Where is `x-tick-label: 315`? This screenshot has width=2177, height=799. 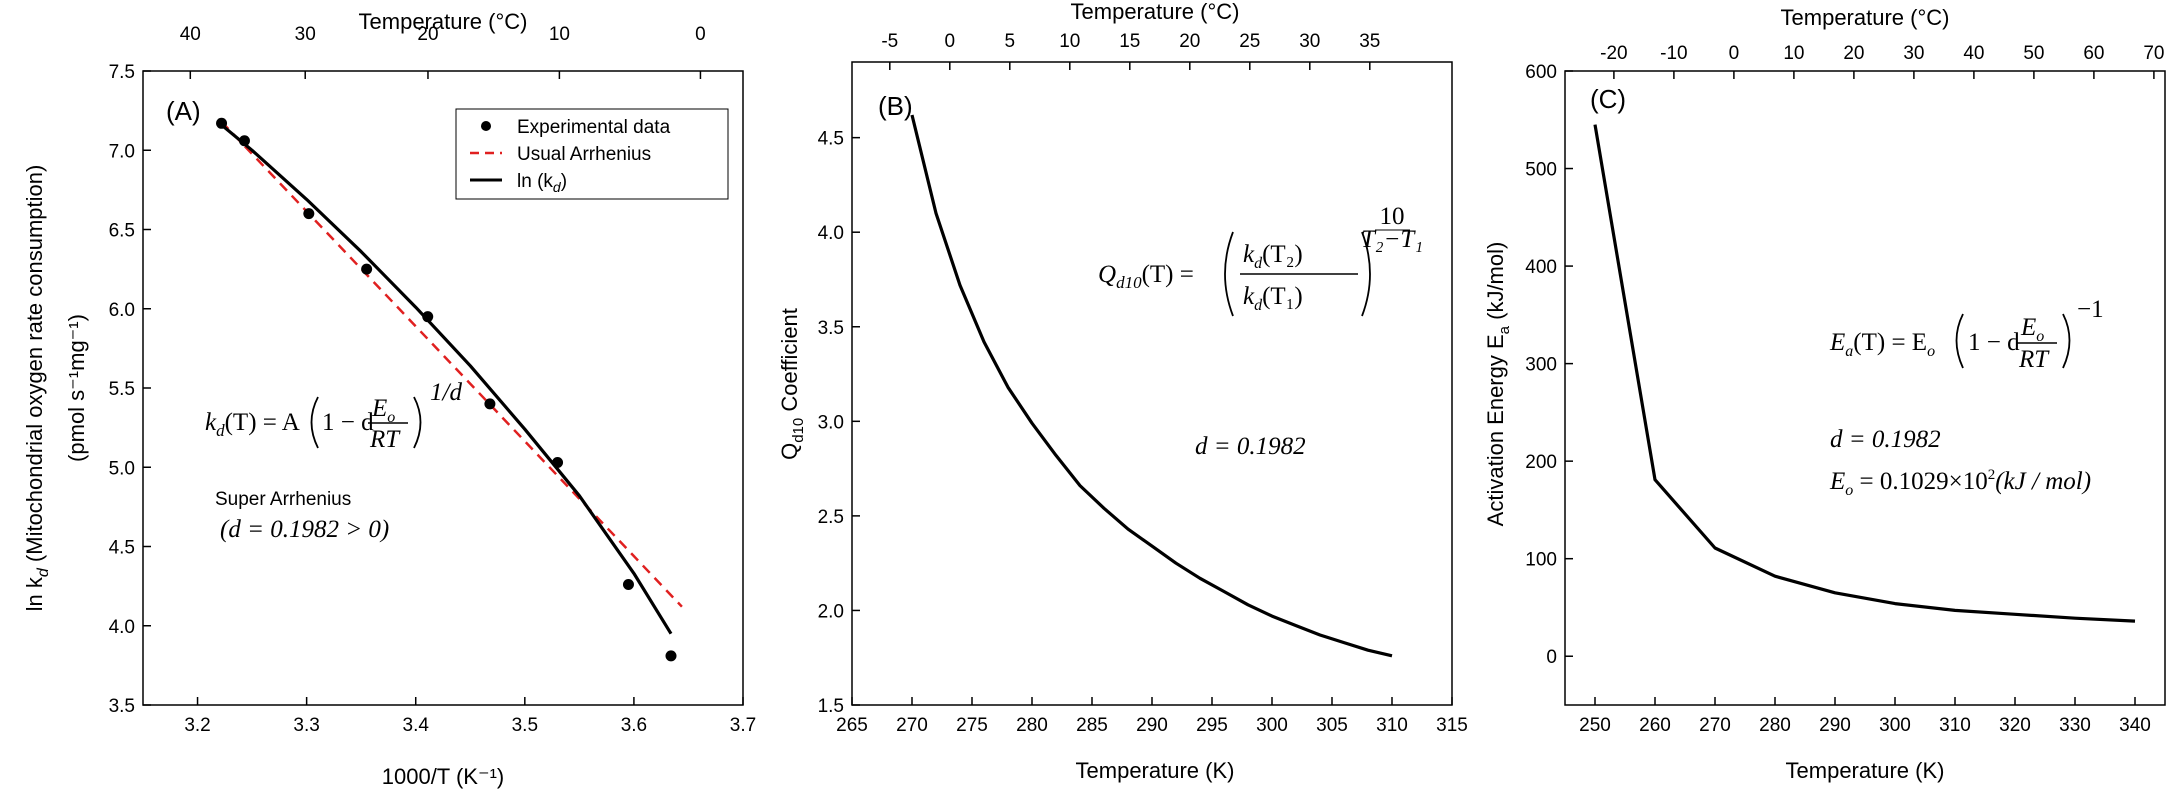 x-tick-label: 315 is located at coordinates (1452, 725).